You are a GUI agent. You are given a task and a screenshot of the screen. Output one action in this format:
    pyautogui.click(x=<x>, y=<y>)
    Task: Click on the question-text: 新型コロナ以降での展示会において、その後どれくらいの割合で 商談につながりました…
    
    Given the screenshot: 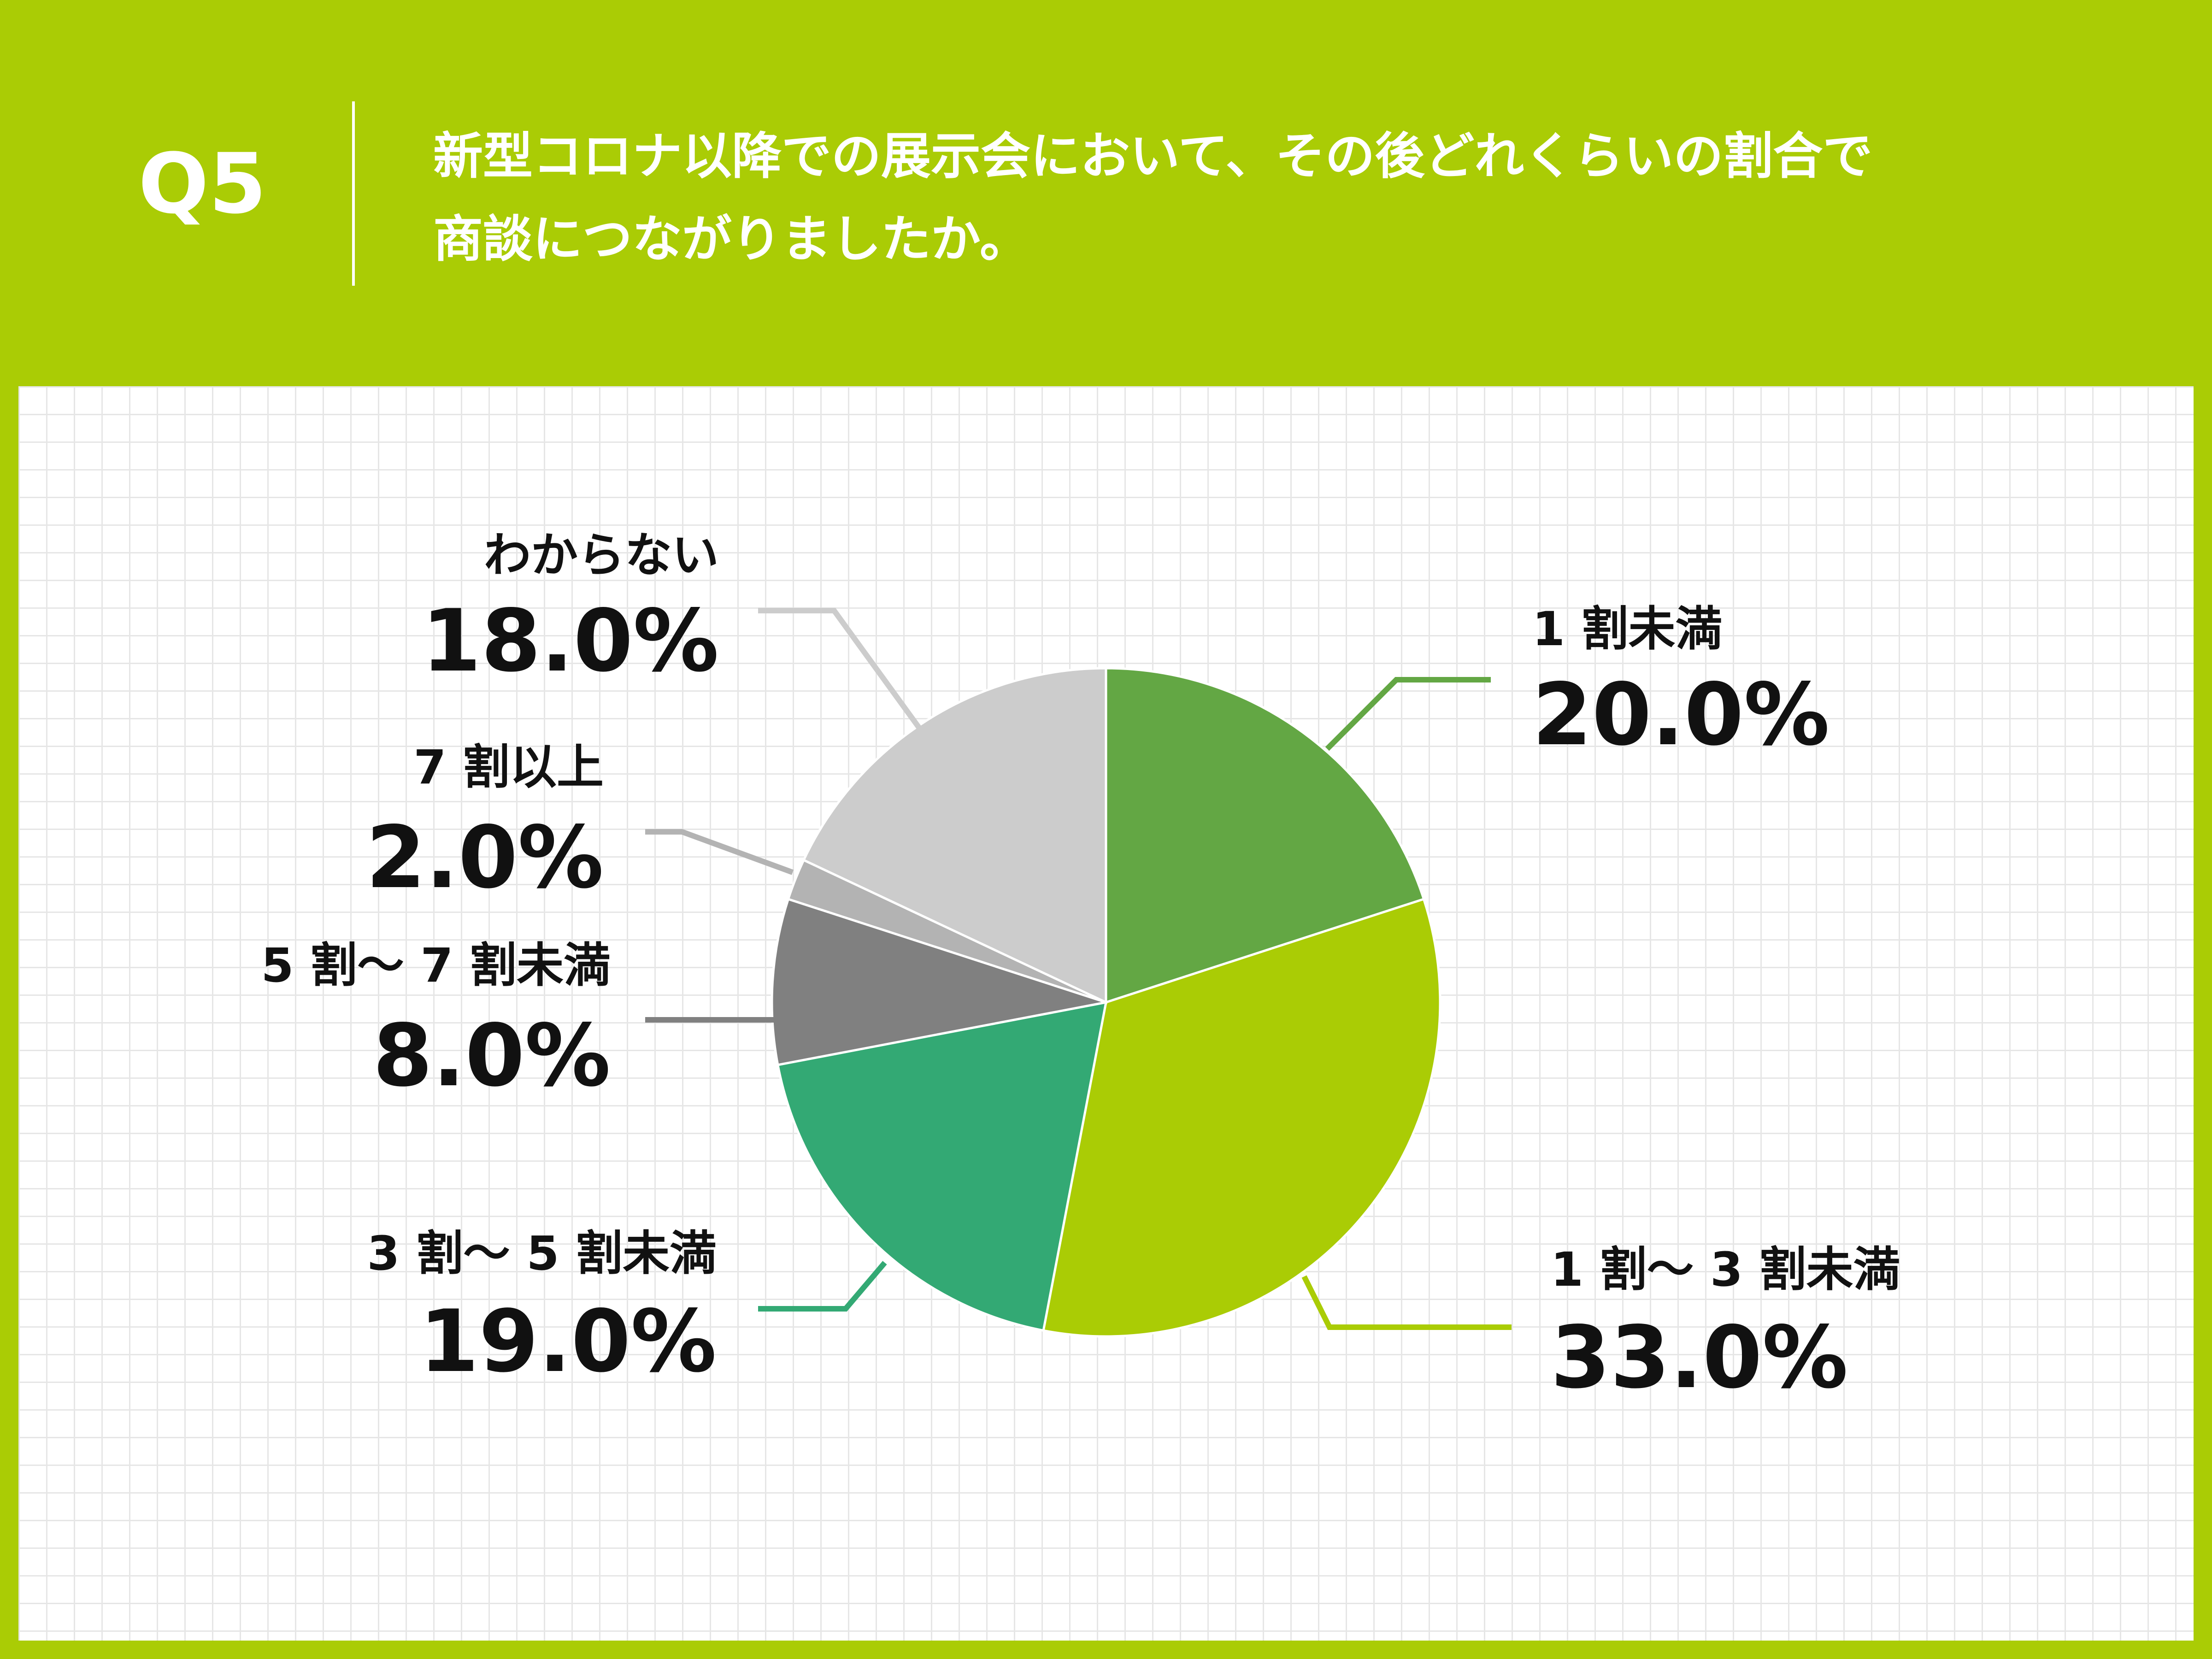 What is the action you would take?
    pyautogui.click(x=1239, y=198)
    